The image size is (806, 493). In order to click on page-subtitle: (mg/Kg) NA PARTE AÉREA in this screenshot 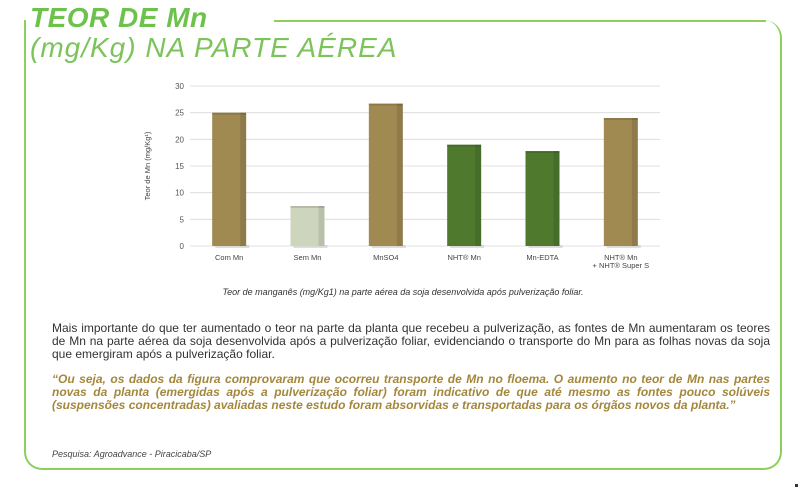, I will do `click(214, 47)`.